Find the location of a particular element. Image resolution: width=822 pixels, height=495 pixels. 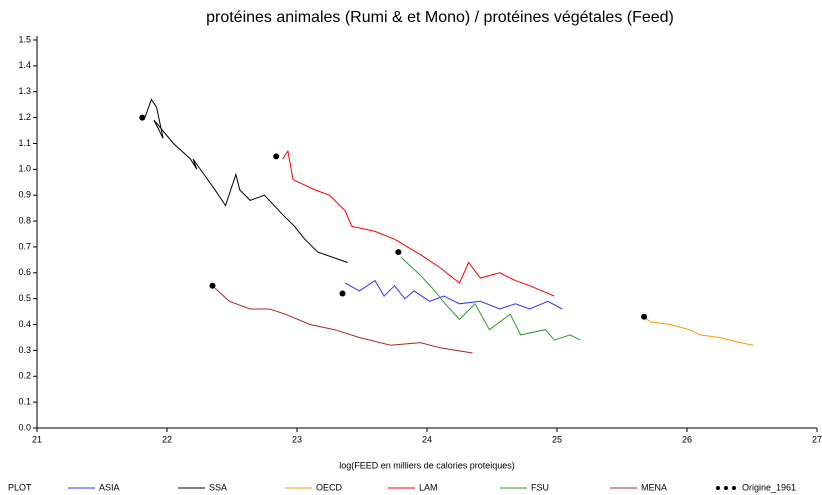

y-tick-label: 0.3 is located at coordinates (24, 350).